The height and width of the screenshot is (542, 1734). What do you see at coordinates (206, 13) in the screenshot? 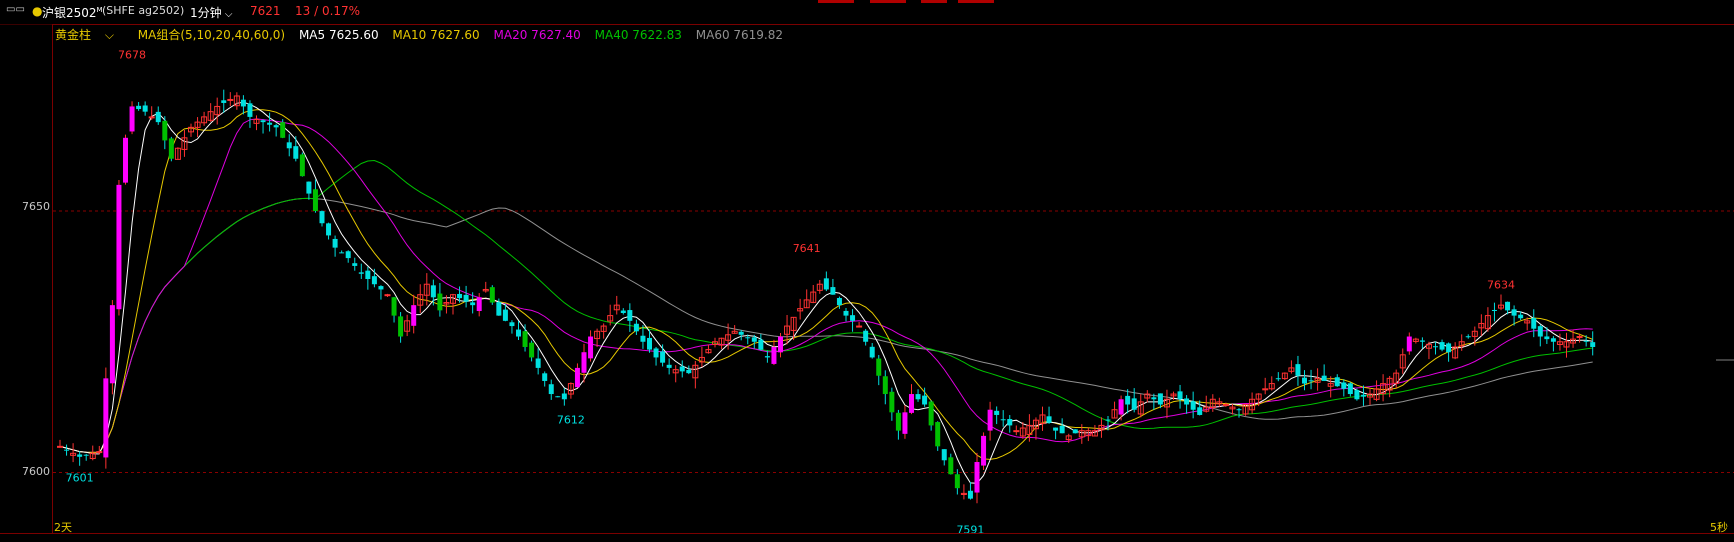
I see `period-label: 1分钟` at bounding box center [206, 13].